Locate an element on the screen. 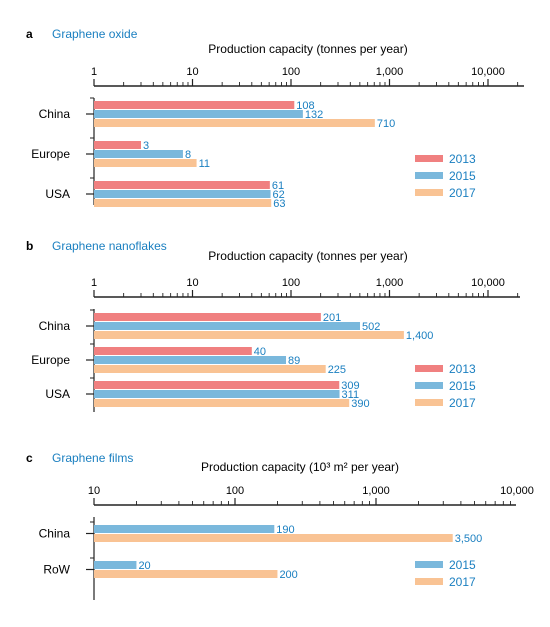  panel-letter: b is located at coordinates (29, 246).